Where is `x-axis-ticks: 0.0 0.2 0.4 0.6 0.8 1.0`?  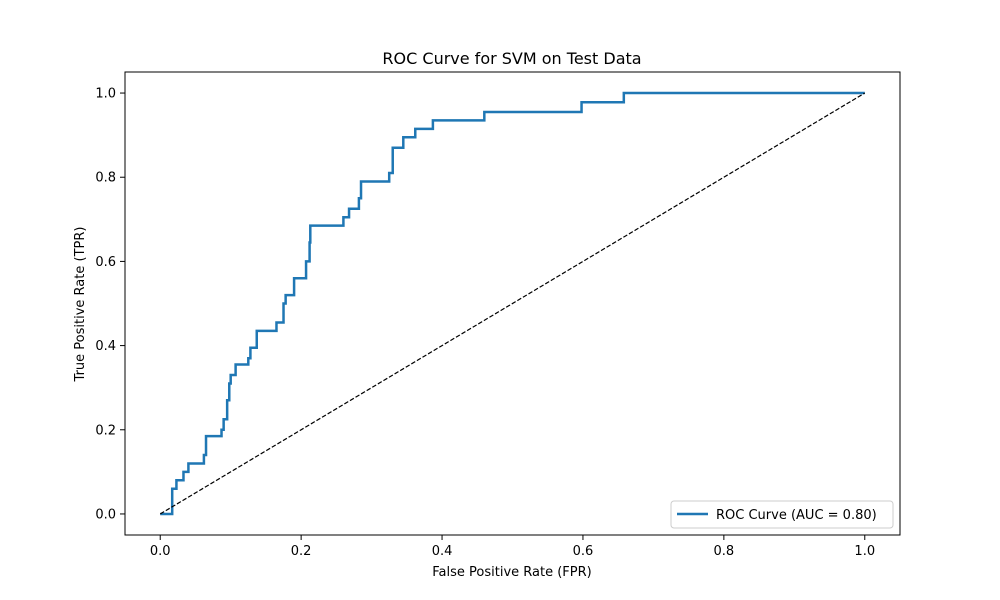 x-axis-ticks: 0.0 0.2 0.4 0.6 0.8 1.0 is located at coordinates (512, 547).